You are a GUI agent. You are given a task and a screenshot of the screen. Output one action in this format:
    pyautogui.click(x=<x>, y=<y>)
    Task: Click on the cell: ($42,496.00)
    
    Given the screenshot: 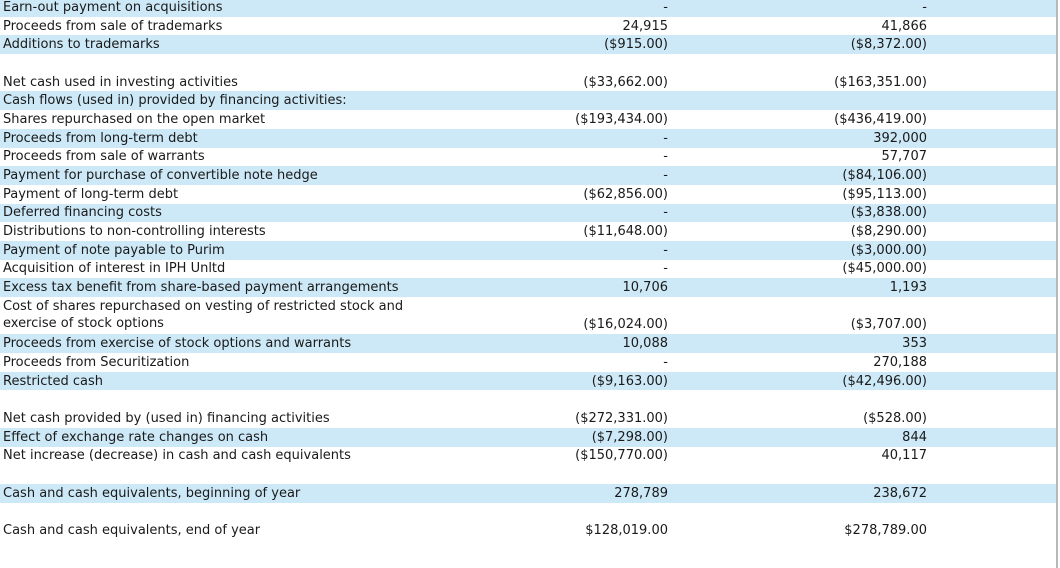 What is the action you would take?
    pyautogui.click(x=884, y=381)
    